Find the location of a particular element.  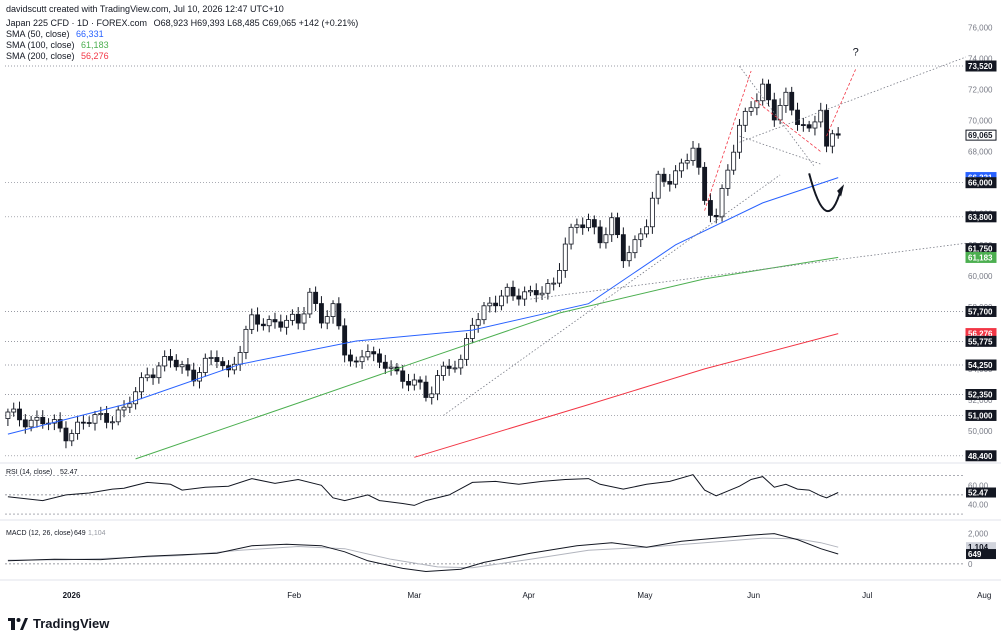

bounce-arrow-head is located at coordinates (841, 190).